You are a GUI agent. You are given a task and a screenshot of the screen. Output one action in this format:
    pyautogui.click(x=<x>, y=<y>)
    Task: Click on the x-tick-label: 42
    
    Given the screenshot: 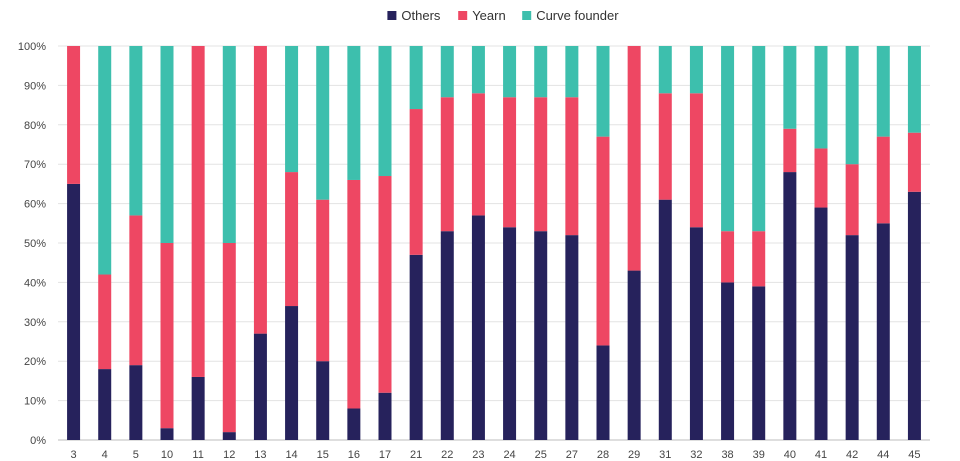 What is the action you would take?
    pyautogui.click(x=852, y=455)
    